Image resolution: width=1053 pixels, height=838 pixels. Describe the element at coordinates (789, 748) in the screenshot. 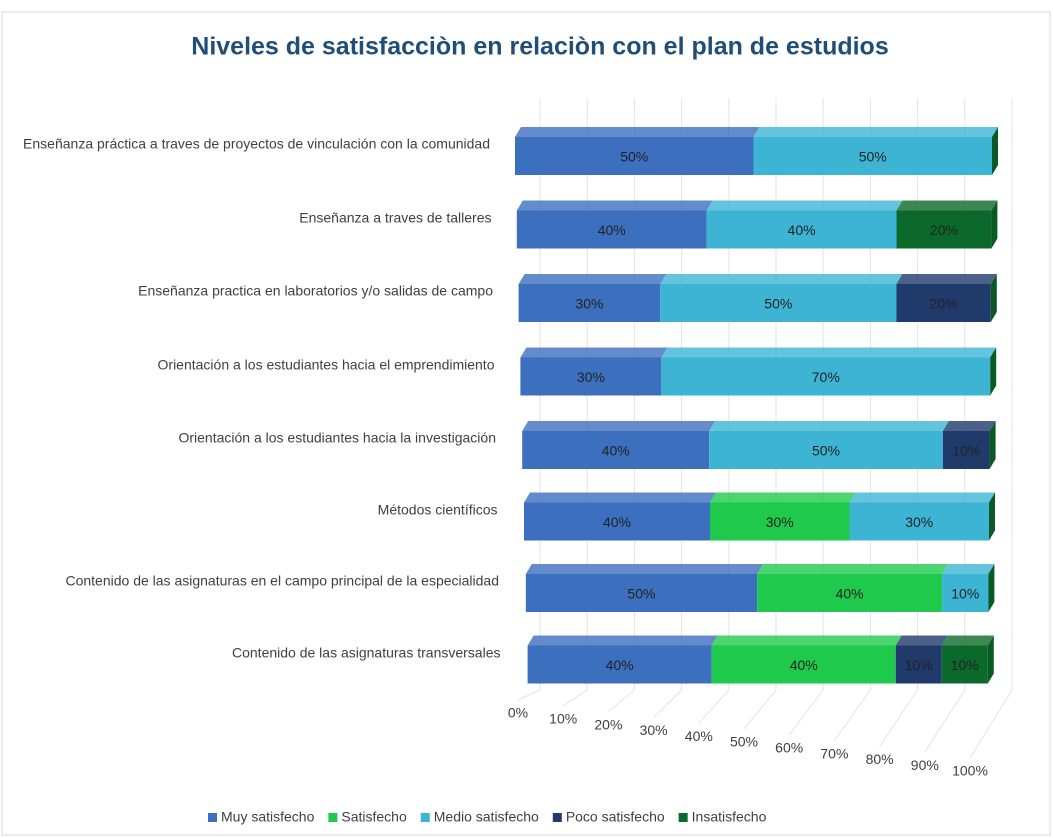

I see `x-tick-label: 60%` at that location.